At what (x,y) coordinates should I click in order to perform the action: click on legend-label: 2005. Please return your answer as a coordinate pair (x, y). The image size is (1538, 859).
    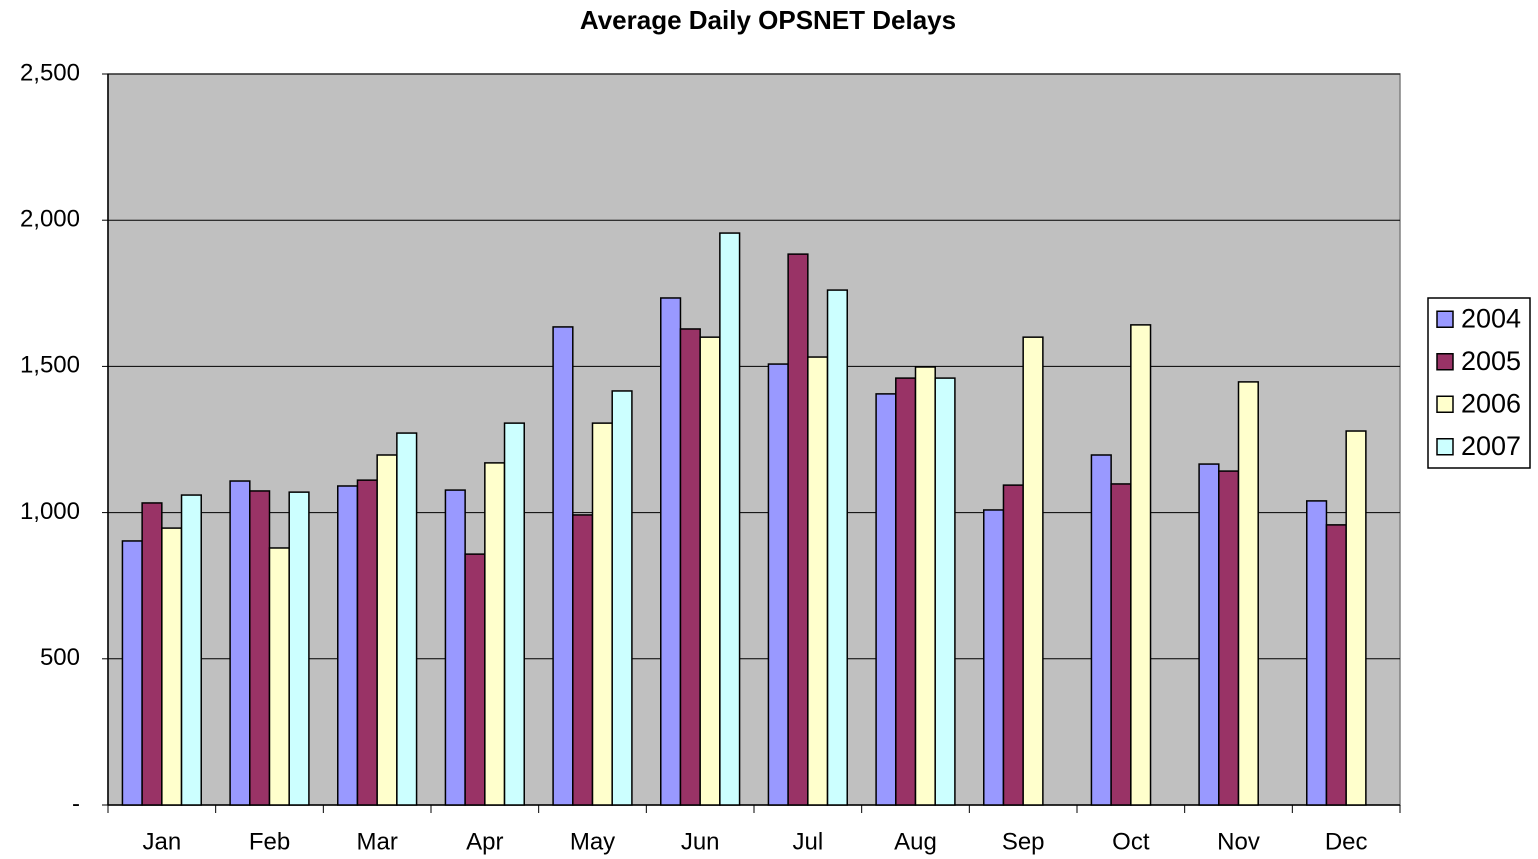
    Looking at the image, I should click on (1491, 361).